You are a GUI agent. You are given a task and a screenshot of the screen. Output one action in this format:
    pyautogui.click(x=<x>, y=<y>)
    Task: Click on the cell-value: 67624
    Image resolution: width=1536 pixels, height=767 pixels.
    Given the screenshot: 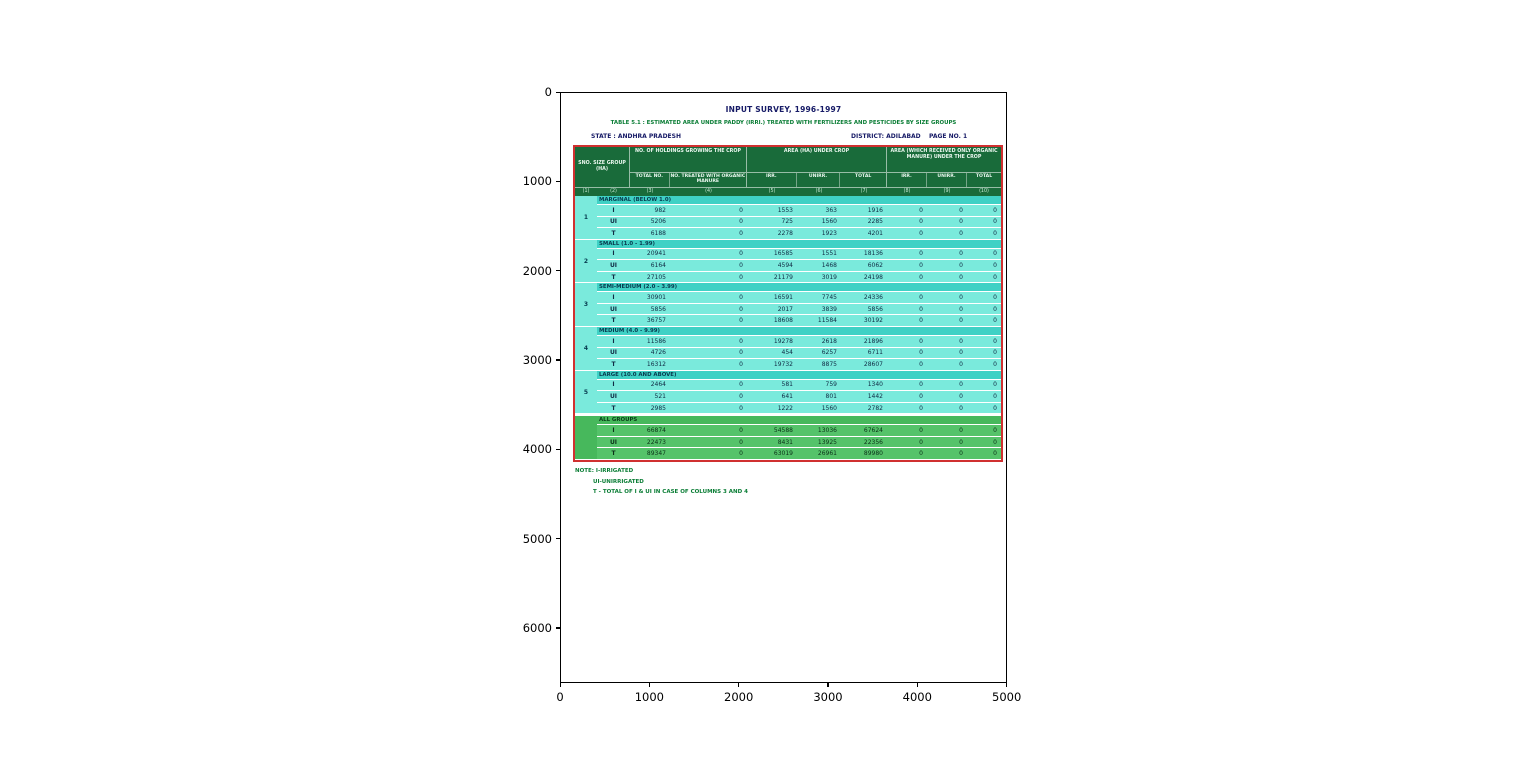 What is the action you would take?
    pyautogui.click(x=873, y=431)
    